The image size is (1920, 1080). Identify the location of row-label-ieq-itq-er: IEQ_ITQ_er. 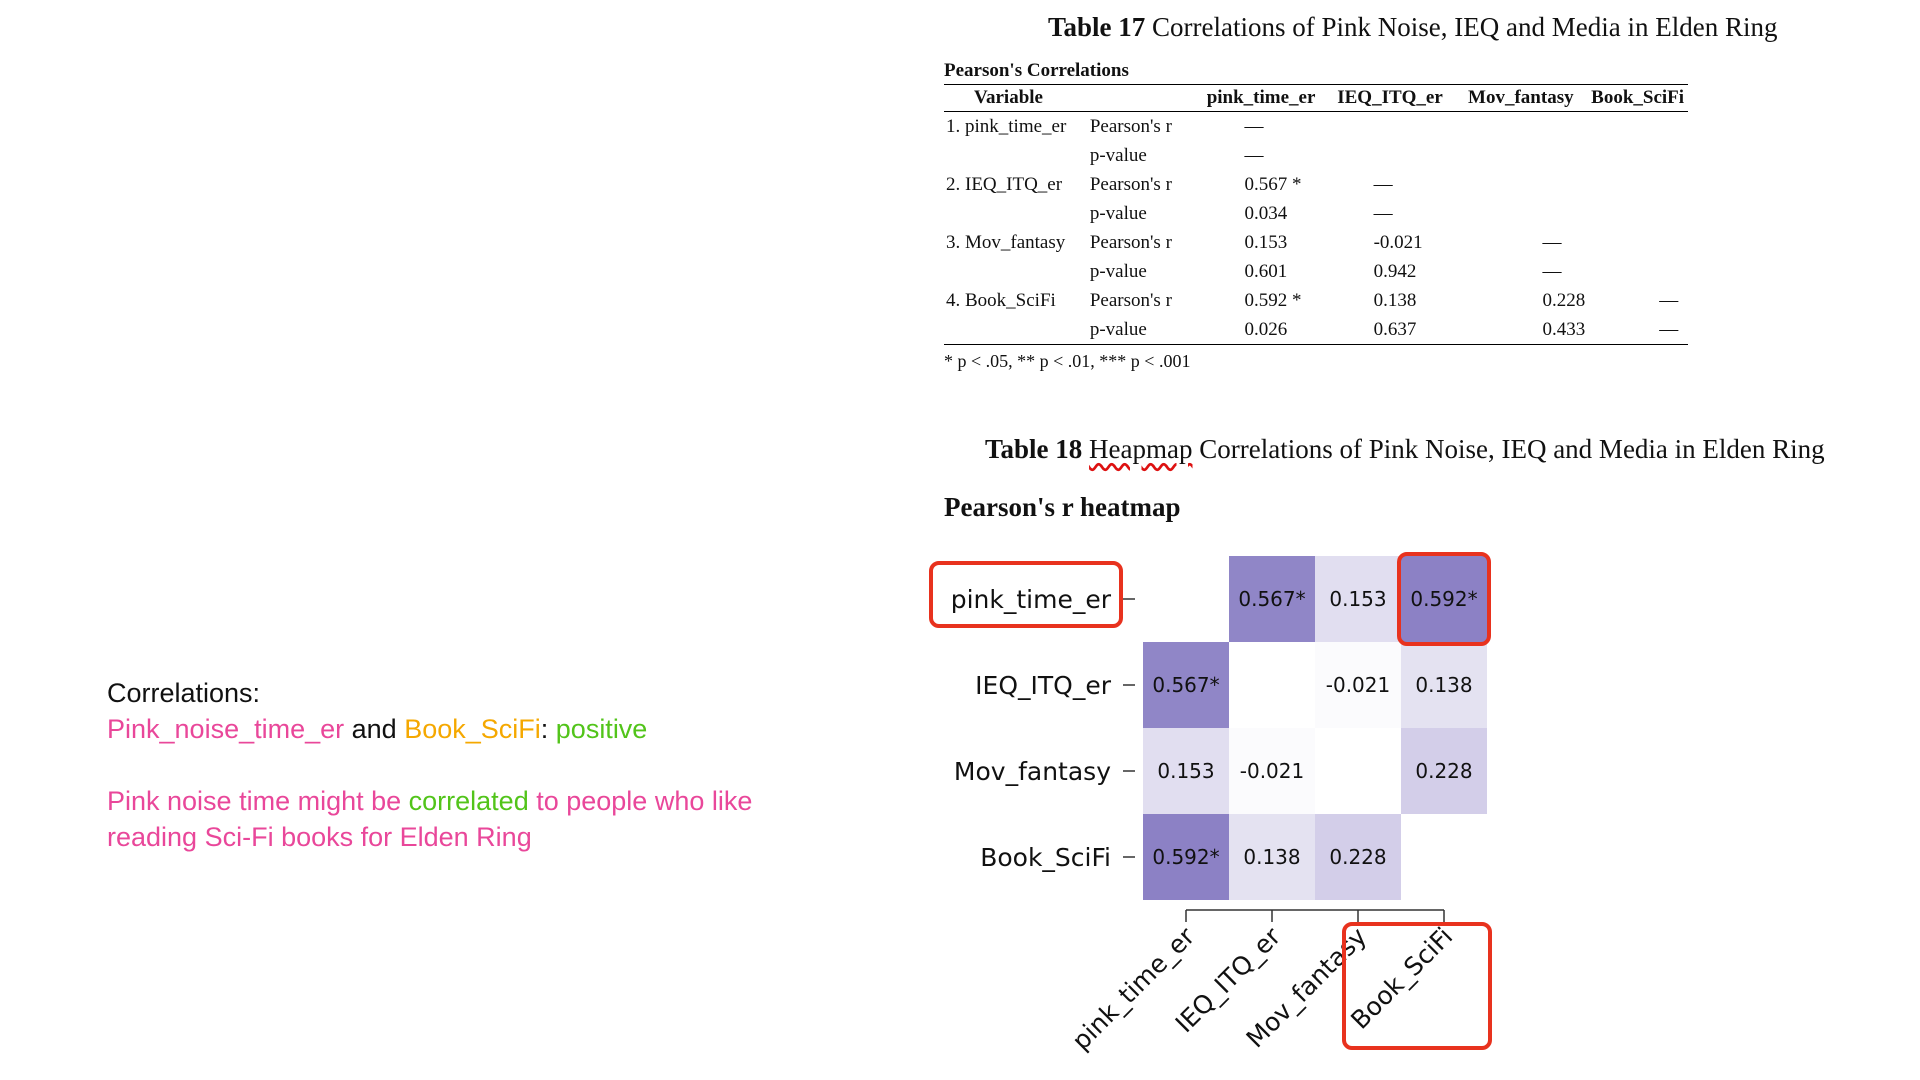
(1043, 685).